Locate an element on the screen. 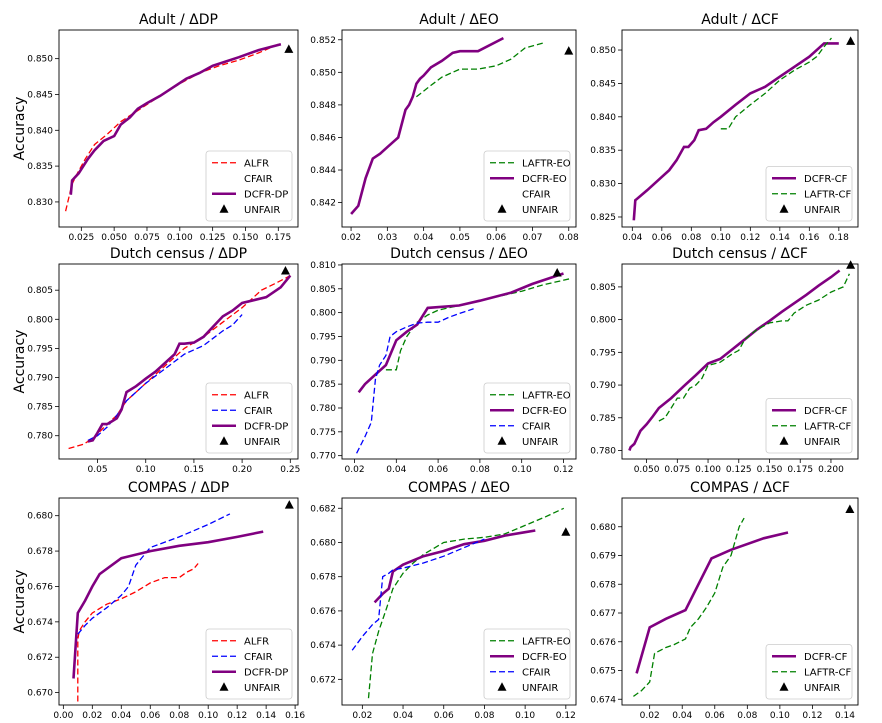  y-tick-label: 0.850 is located at coordinates (40, 60).